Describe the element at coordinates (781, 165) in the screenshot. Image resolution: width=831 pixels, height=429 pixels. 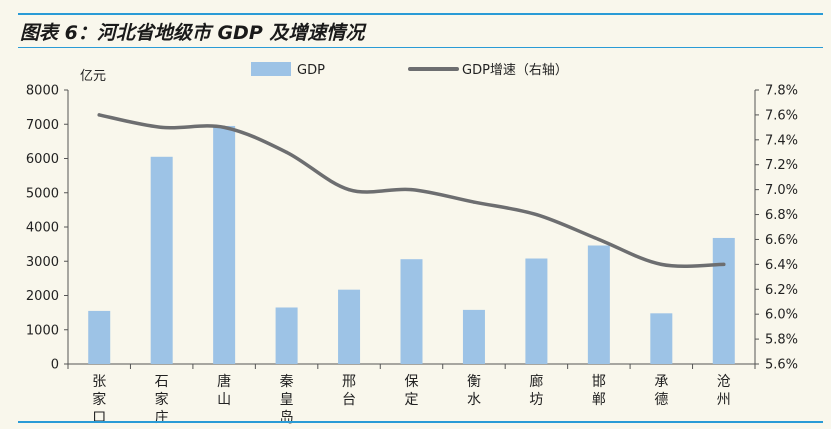
I see `y2-axis-tick-label: 7.2%` at that location.